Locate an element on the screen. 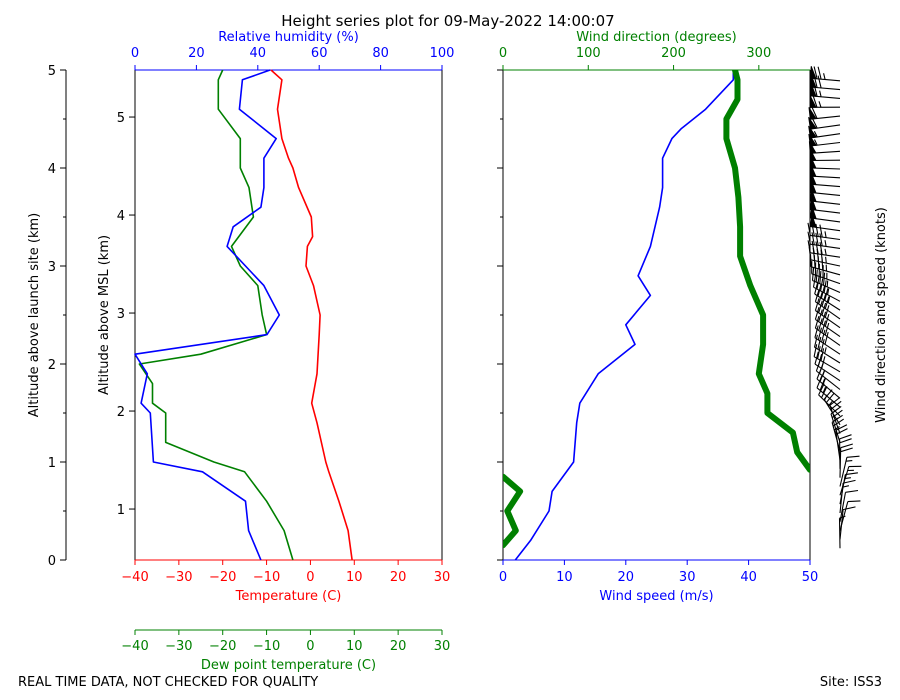 This screenshot has height=700, width=900. footer-site: Site: ISS3 is located at coordinates (851, 682).